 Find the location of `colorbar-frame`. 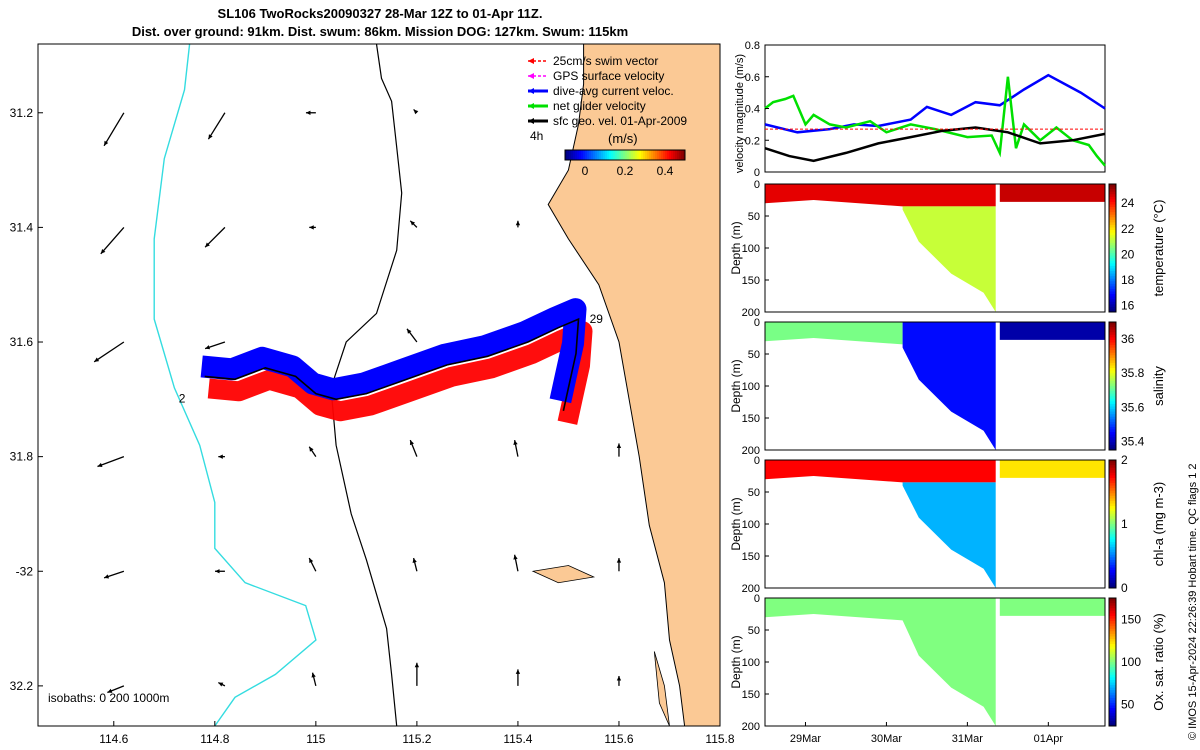

colorbar-frame is located at coordinates (1112, 386).